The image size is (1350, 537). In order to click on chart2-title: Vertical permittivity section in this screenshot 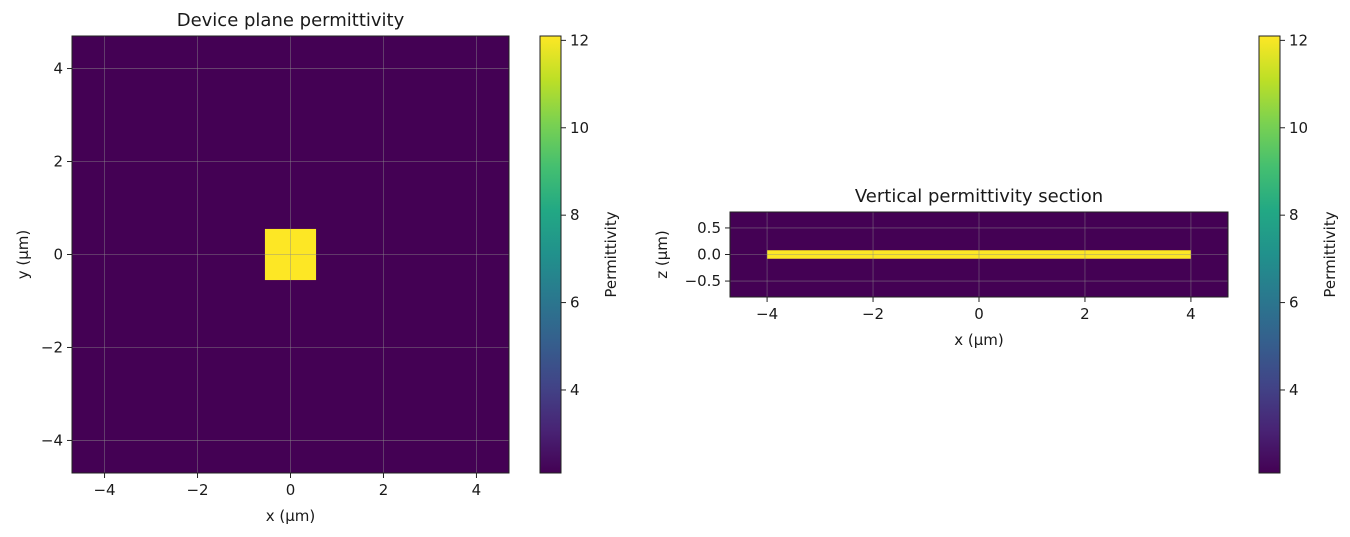, I will do `click(979, 196)`.